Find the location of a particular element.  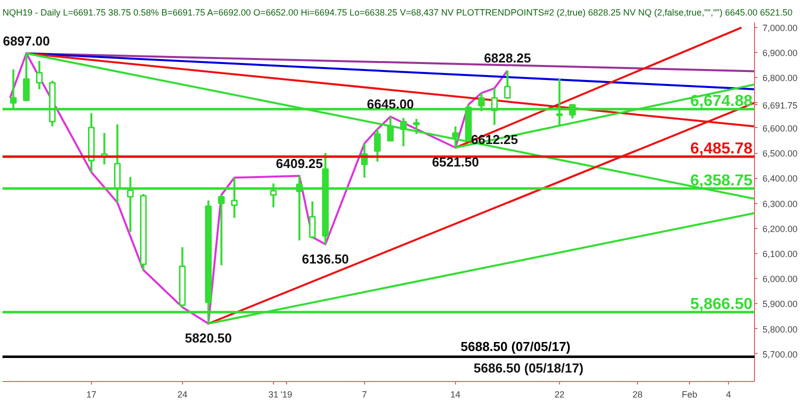

x-tick-label: 4 is located at coordinates (729, 395).